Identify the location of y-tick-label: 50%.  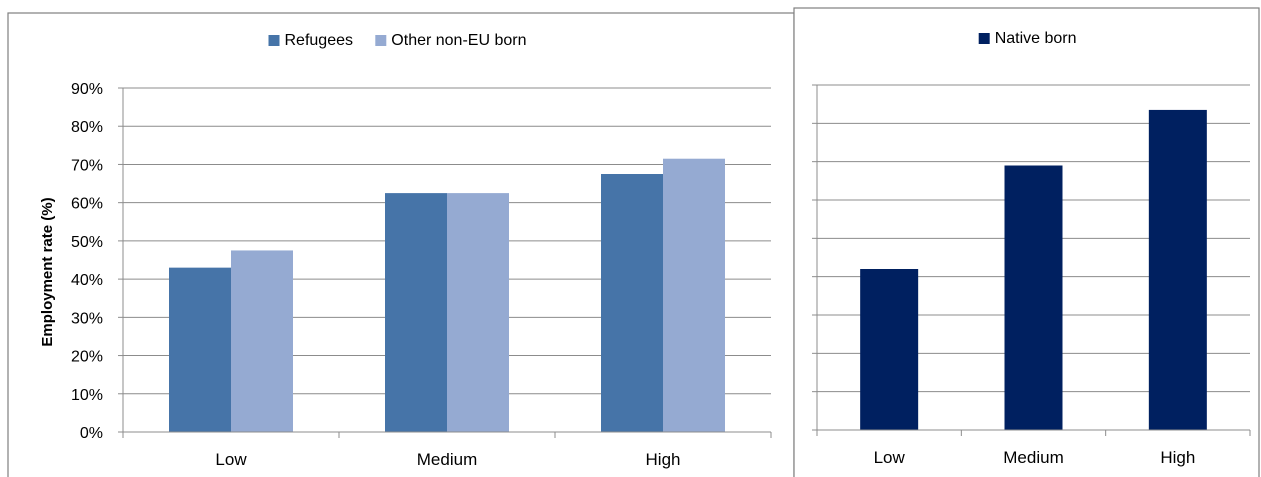
(87, 242).